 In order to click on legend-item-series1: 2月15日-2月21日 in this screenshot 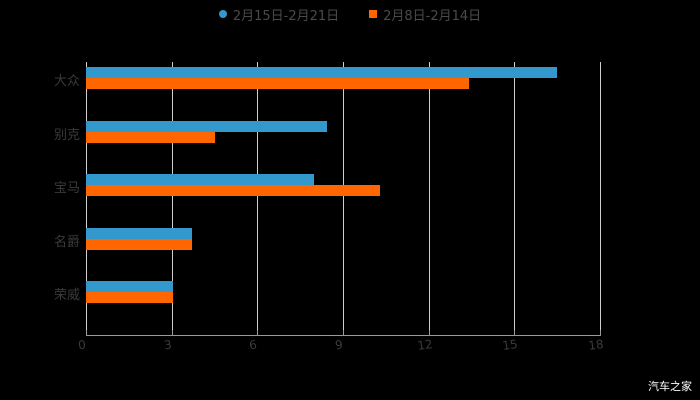, I will do `click(279, 14)`.